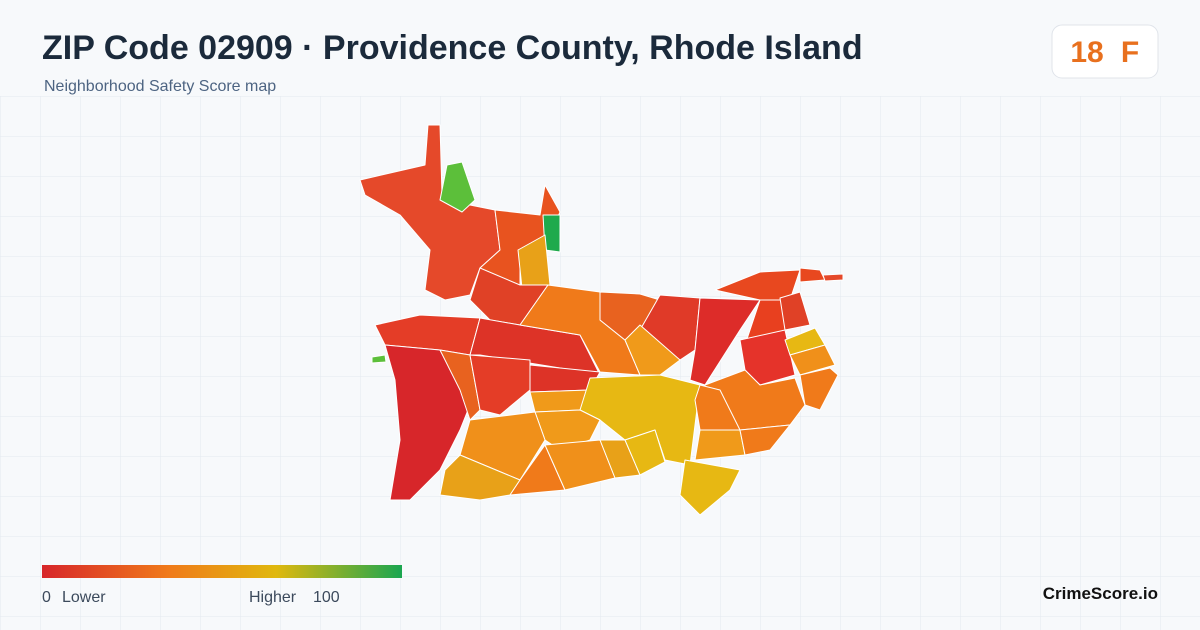 The image size is (1200, 630). What do you see at coordinates (1100, 593) in the screenshot?
I see `brand: CrimeScore.io` at bounding box center [1100, 593].